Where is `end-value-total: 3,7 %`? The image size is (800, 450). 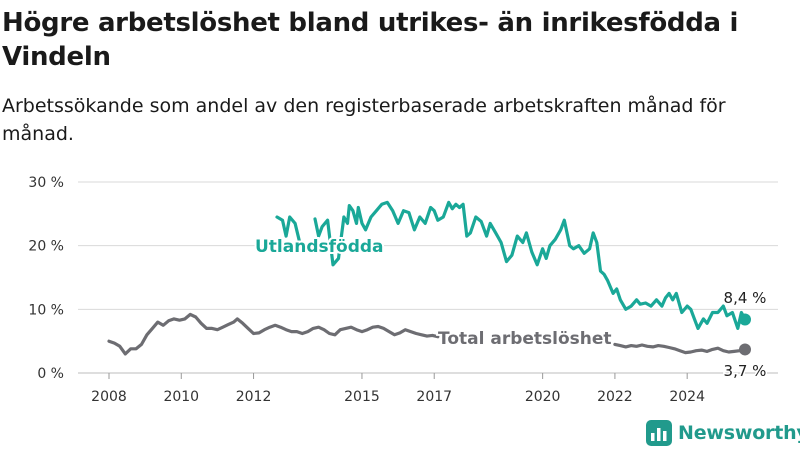
end-value-total: 3,7 % is located at coordinates (745, 371).